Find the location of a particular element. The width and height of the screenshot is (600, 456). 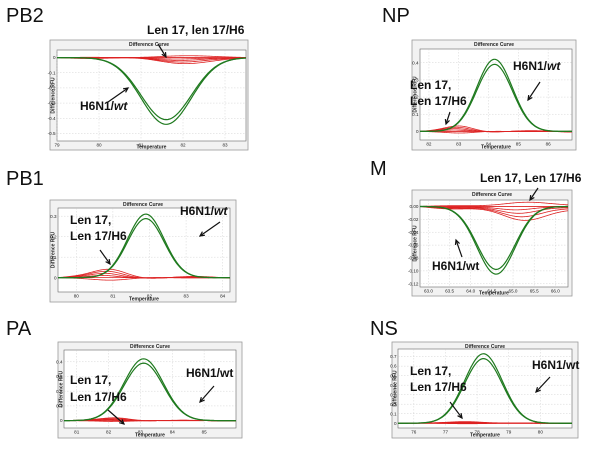

x-tick-label: 80 is located at coordinates (77, 296).